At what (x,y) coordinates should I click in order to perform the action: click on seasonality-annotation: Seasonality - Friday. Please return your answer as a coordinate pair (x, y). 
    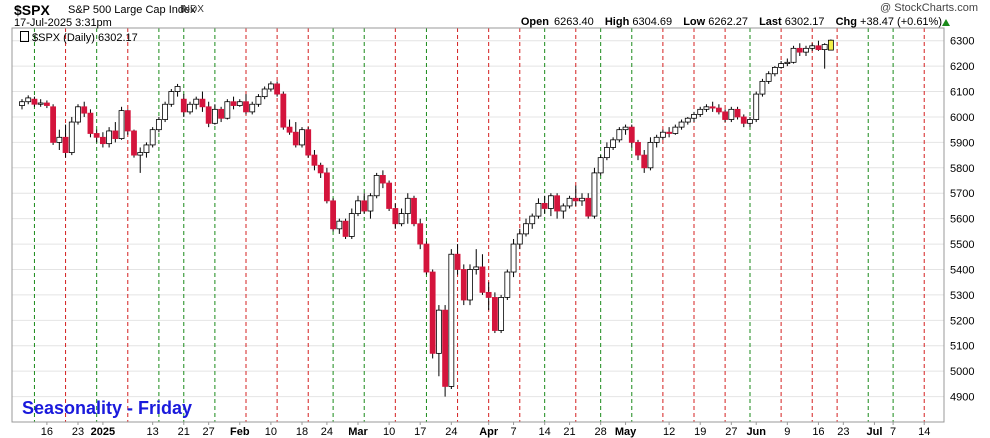
    Looking at the image, I should click on (107, 408).